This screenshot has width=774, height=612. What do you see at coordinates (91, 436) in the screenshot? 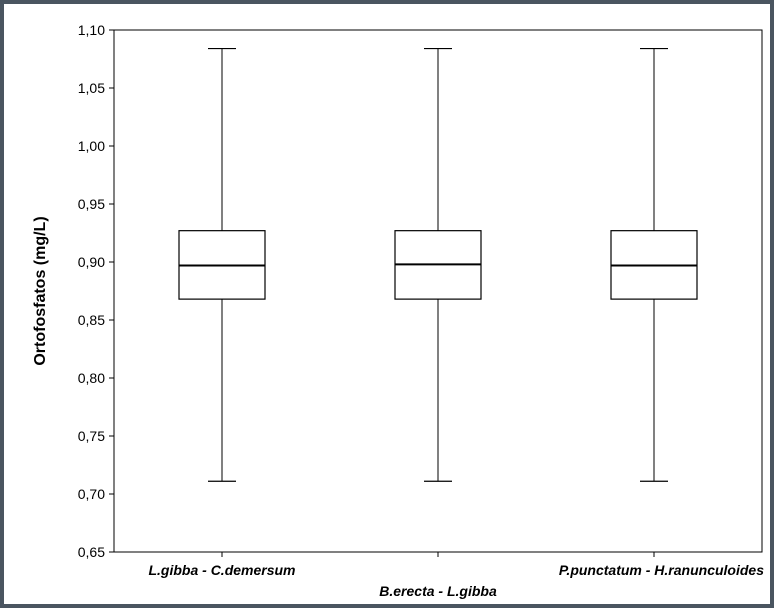
I see `y-tick-label: 0,75` at bounding box center [91, 436].